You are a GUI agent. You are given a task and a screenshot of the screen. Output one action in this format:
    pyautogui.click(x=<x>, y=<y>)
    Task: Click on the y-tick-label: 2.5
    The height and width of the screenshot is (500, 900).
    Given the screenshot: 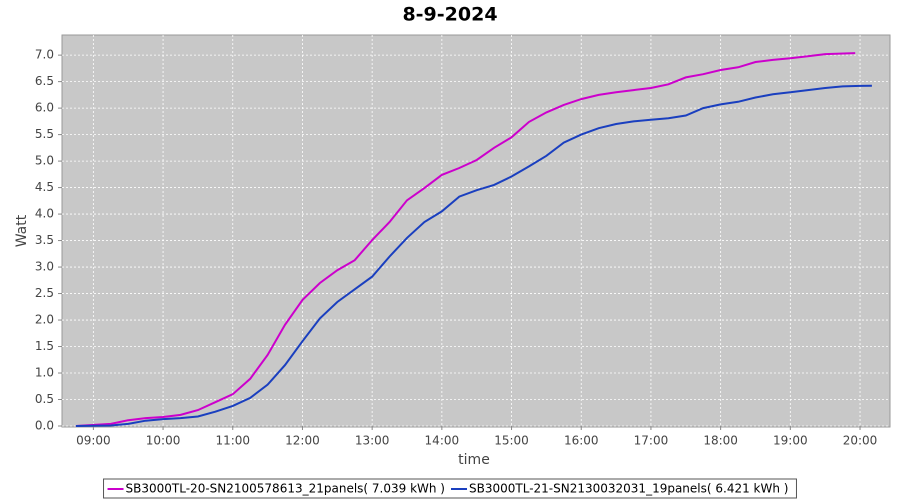 What is the action you would take?
    pyautogui.click(x=44, y=293)
    